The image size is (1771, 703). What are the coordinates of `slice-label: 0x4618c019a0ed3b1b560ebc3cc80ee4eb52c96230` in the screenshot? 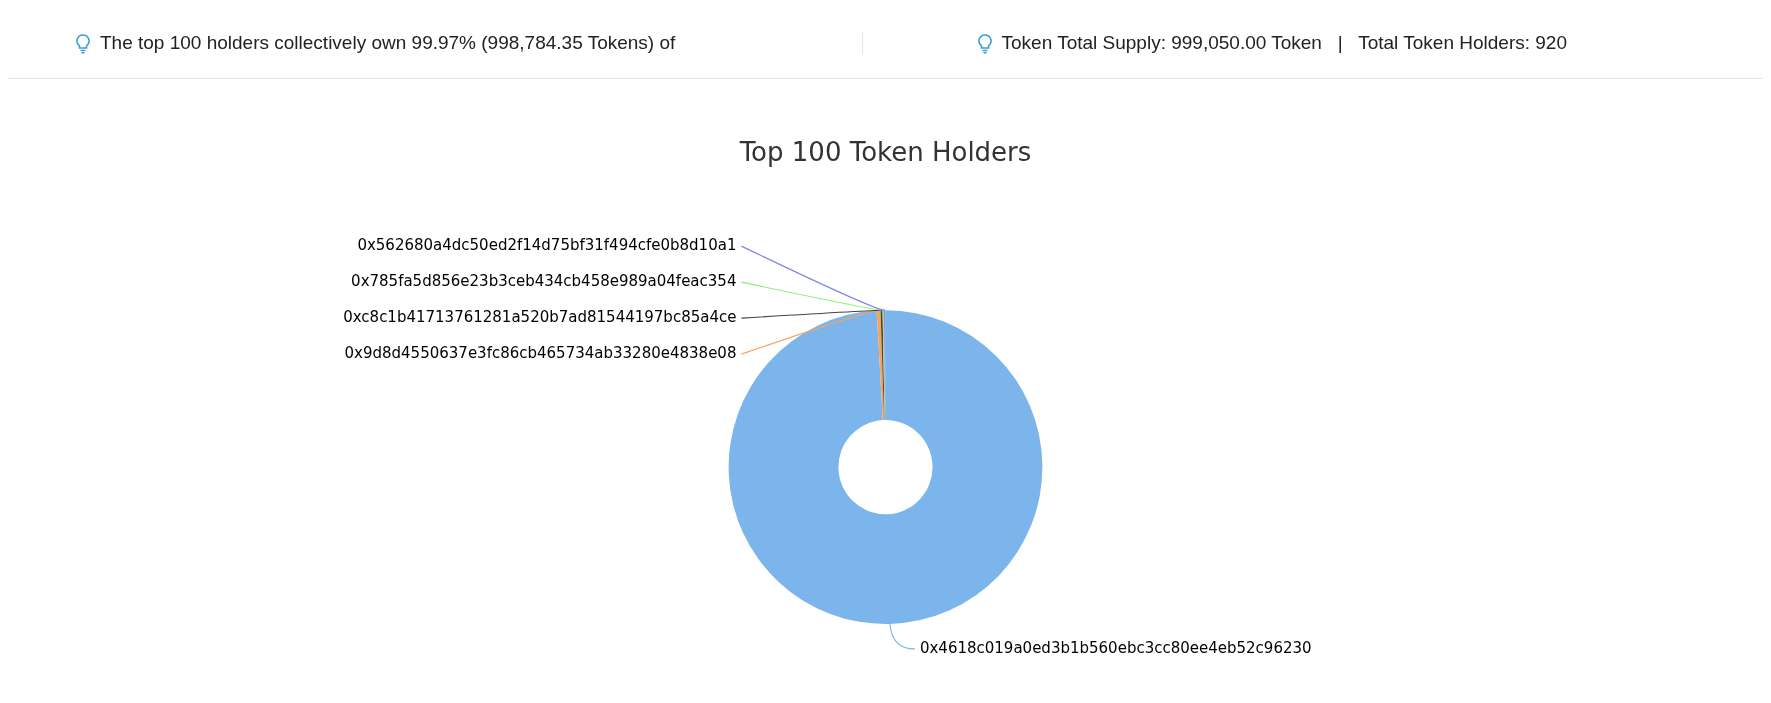 It's located at (1115, 647).